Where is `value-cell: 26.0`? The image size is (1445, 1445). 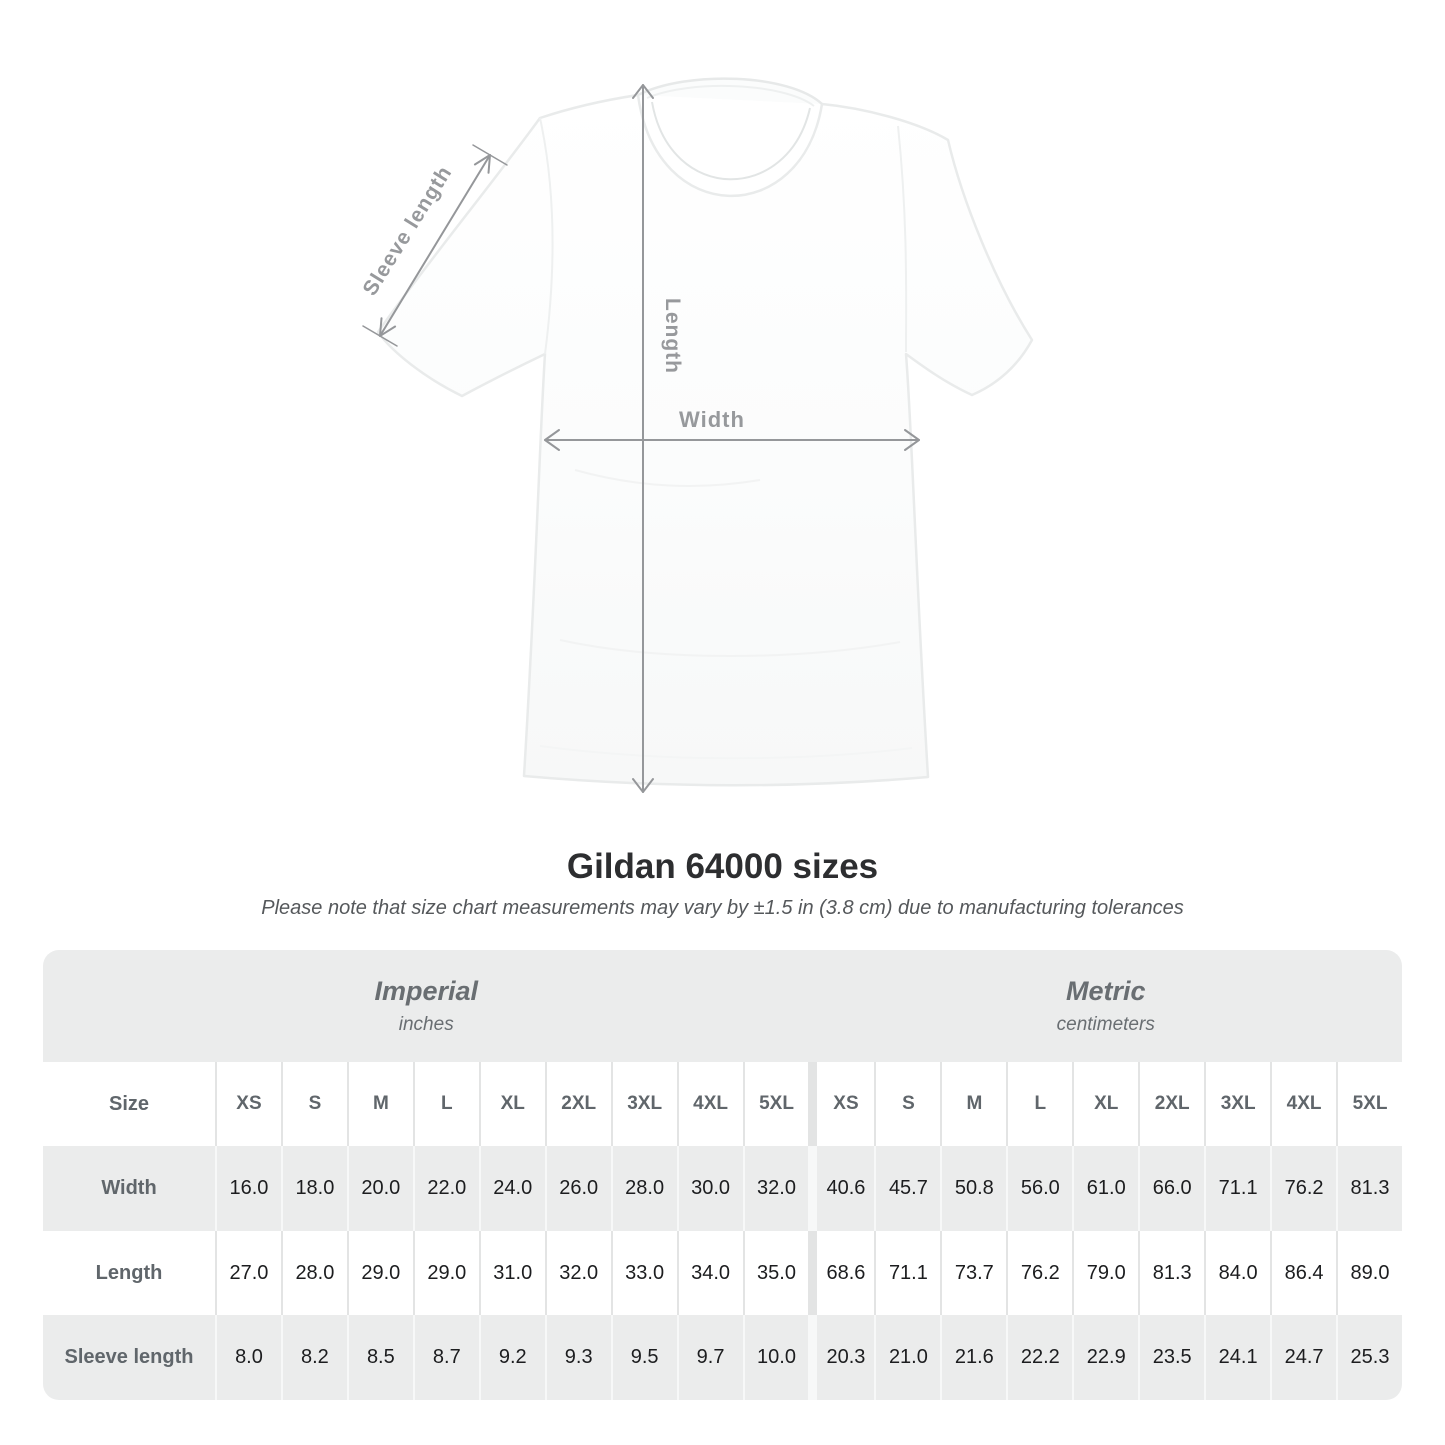
value-cell: 26.0 is located at coordinates (577, 1188).